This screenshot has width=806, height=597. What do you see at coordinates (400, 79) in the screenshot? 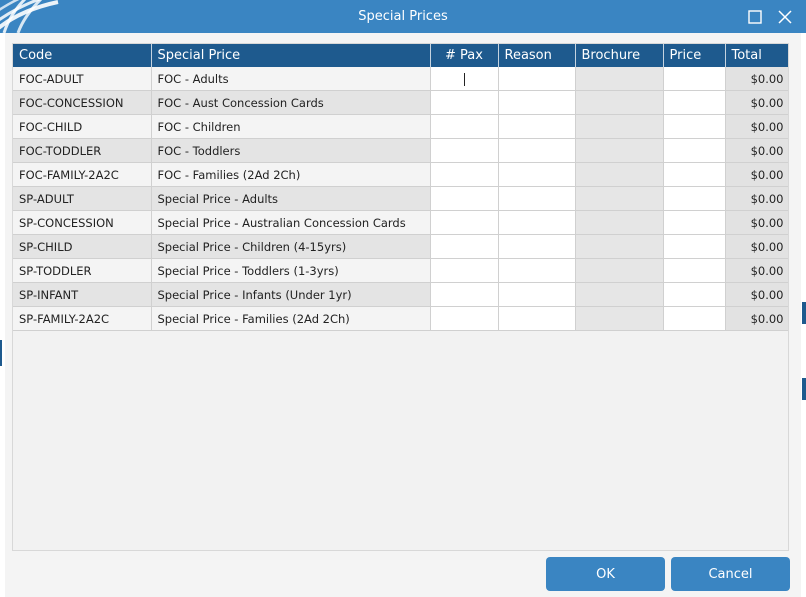
I see `table-row: FOC-ADULT FOC - Adults $0.00` at bounding box center [400, 79].